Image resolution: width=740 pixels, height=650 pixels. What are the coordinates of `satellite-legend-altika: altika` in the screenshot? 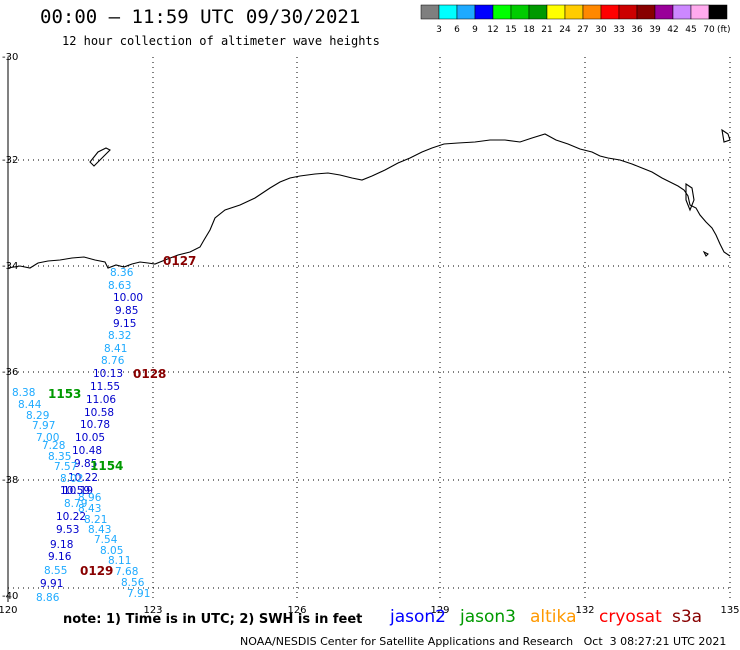 It's located at (553, 617).